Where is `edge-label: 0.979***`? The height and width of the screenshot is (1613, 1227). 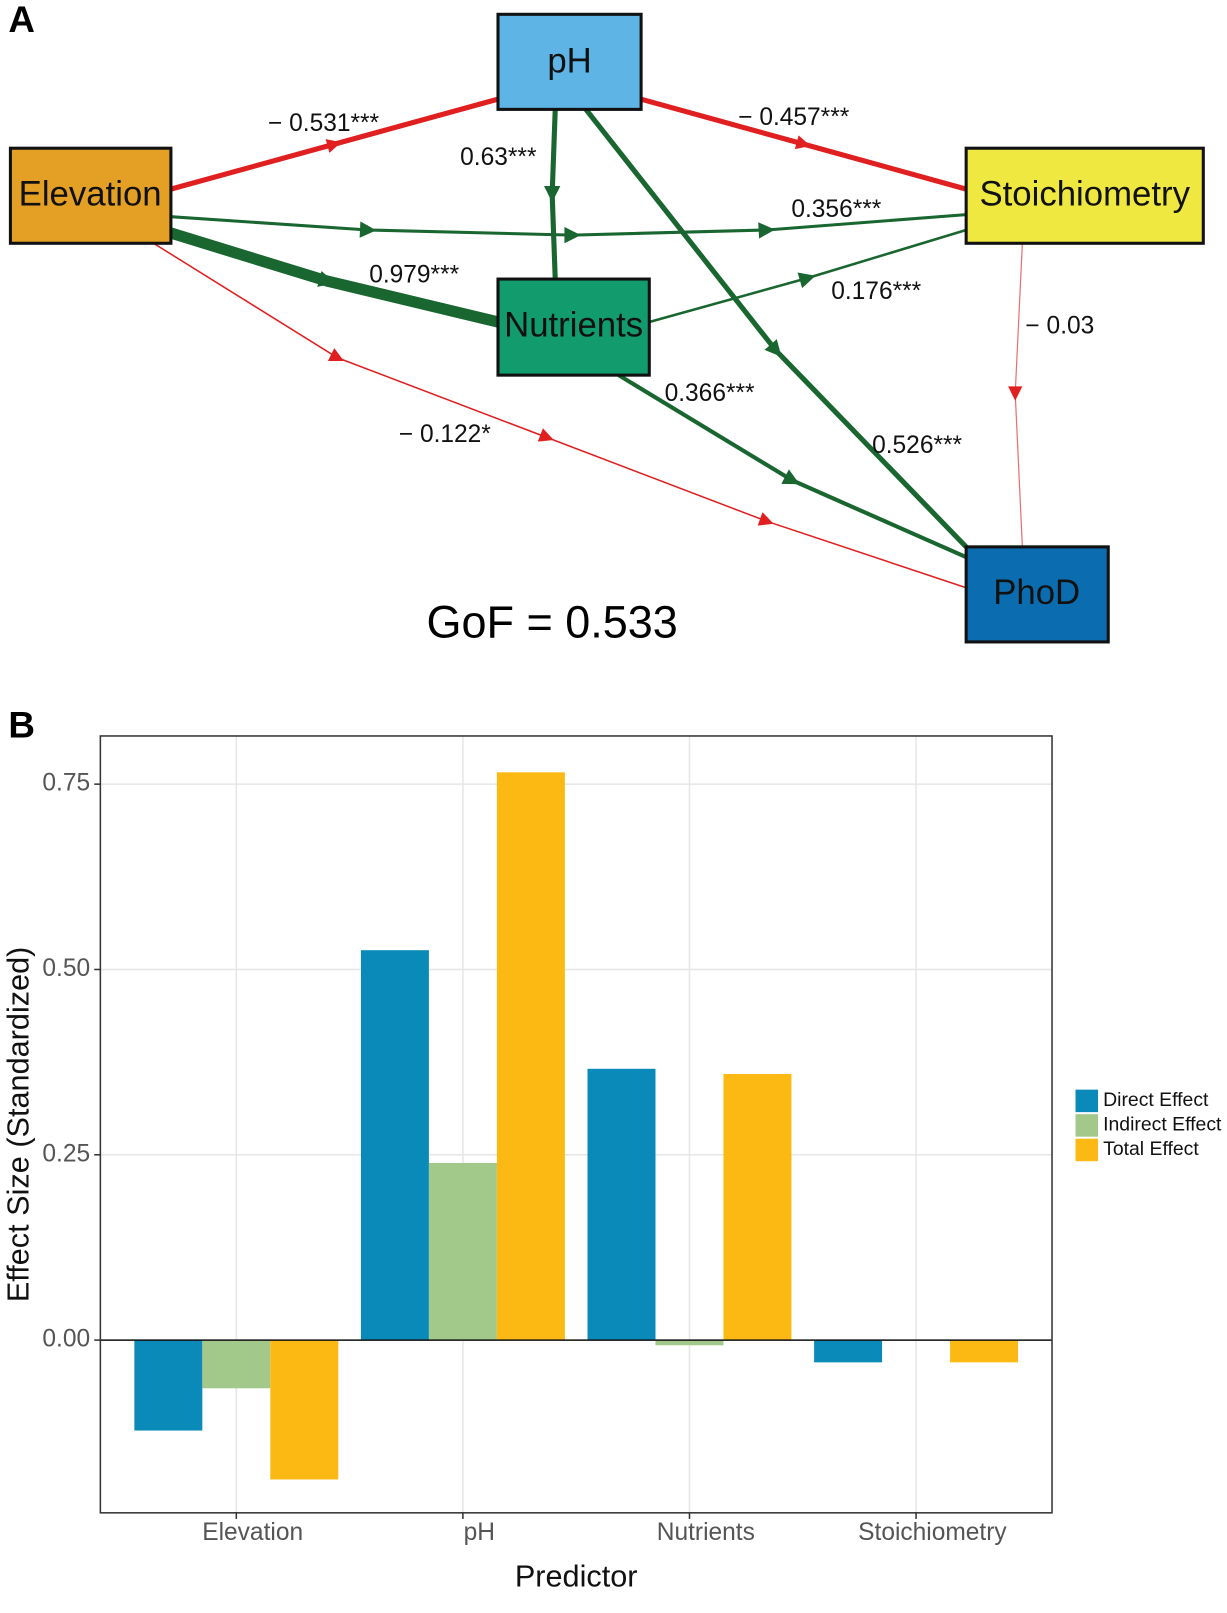 edge-label: 0.979*** is located at coordinates (414, 274).